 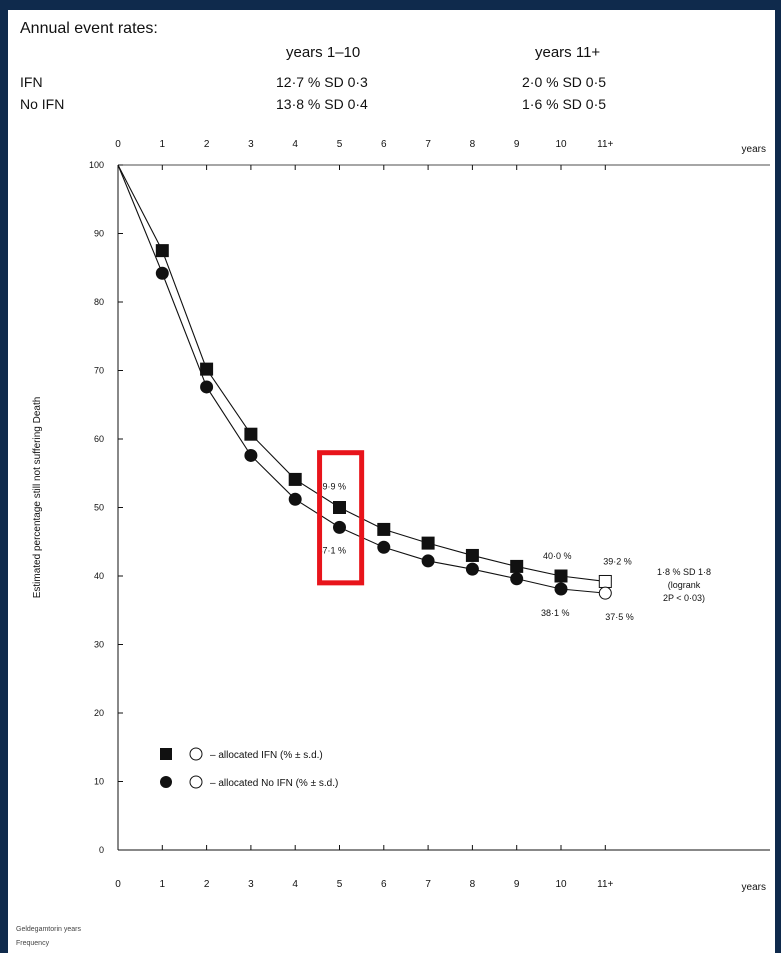 I want to click on logrank-annotation-line: (logrank, so click(x=684, y=585).